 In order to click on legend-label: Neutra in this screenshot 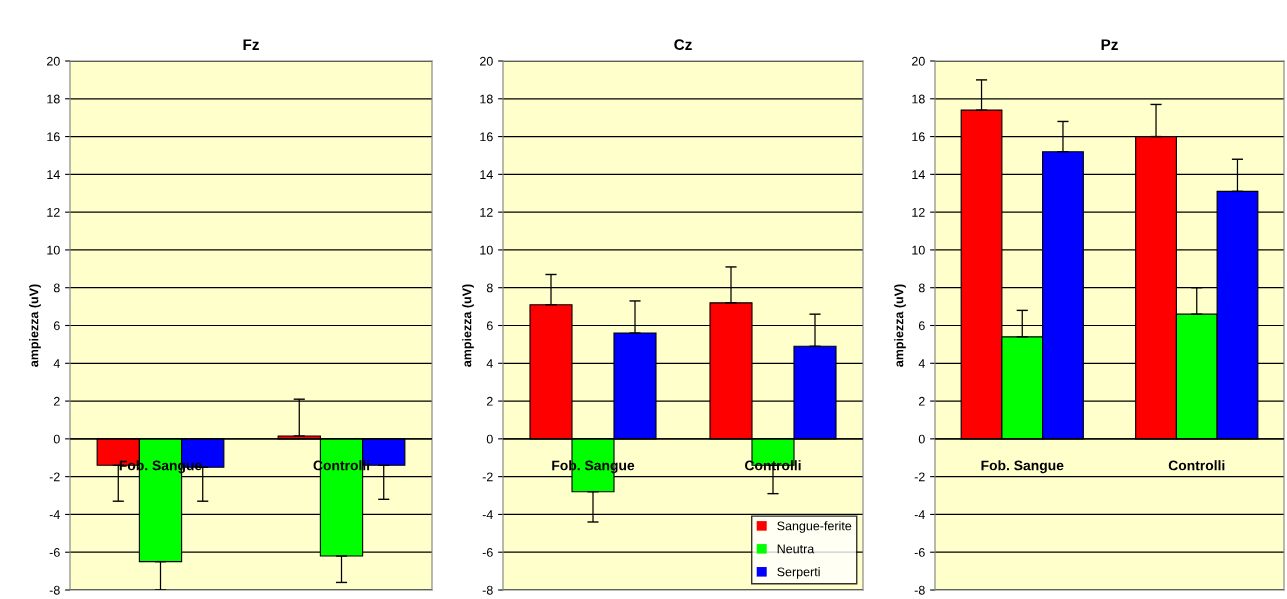, I will do `click(796, 549)`.